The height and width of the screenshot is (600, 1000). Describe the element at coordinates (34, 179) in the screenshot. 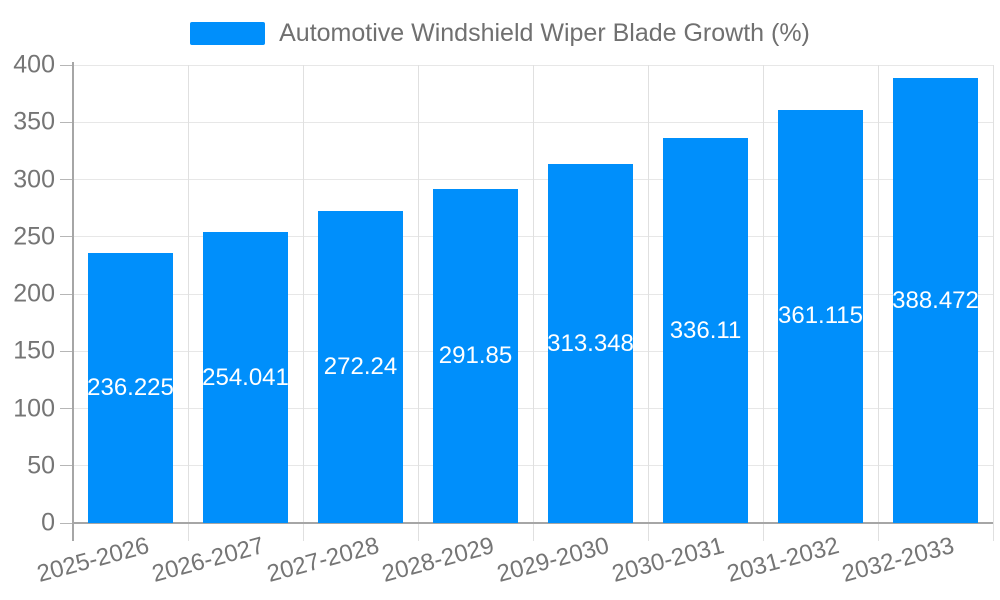

I see `y-axis-label: 300` at that location.